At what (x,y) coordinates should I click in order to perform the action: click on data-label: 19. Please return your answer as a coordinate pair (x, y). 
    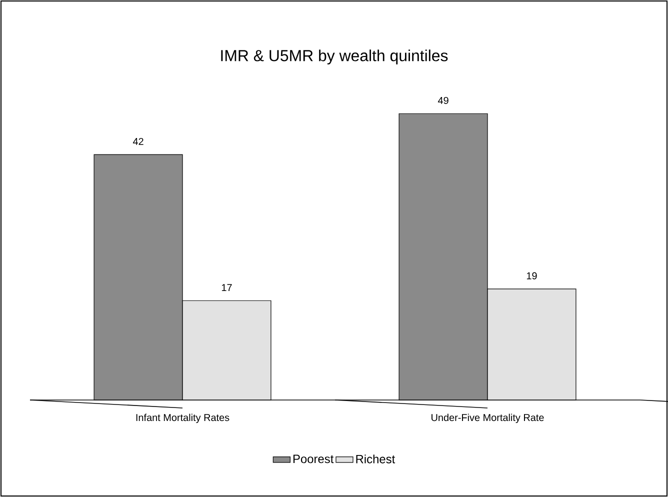
    Looking at the image, I should click on (531, 276).